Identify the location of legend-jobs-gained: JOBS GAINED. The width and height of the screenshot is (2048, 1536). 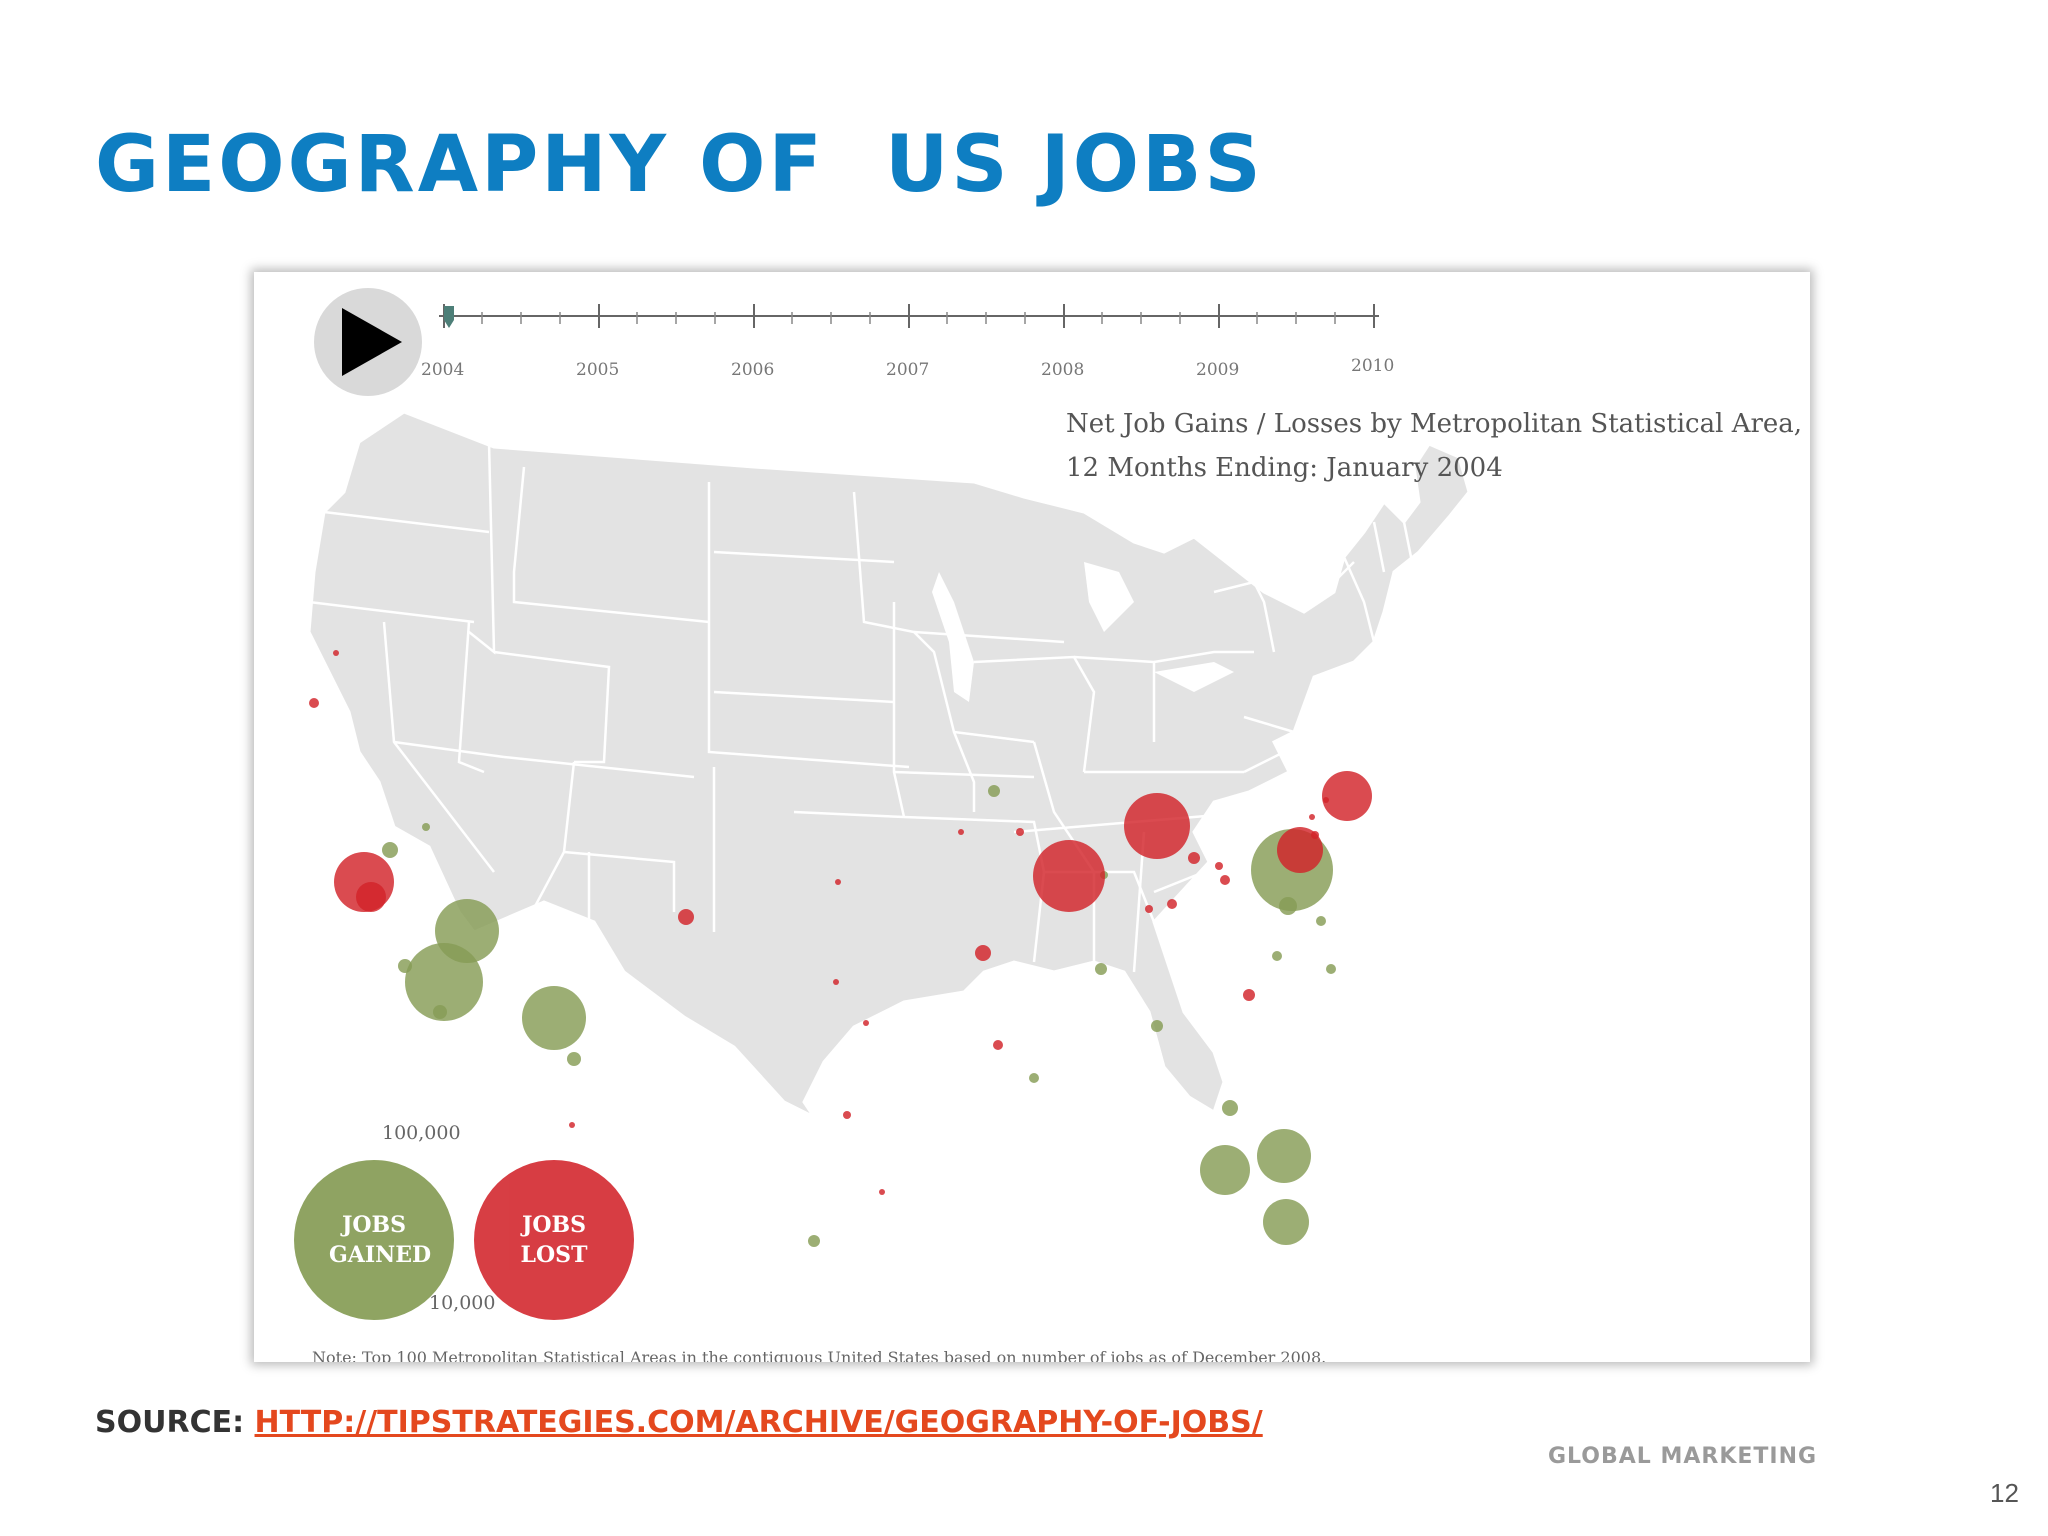
(374, 1240).